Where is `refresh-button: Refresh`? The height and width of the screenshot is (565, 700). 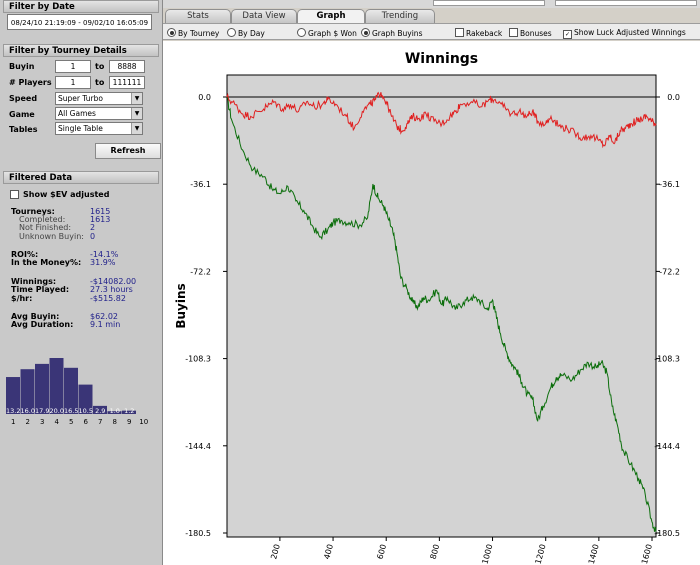 refresh-button: Refresh is located at coordinates (128, 151).